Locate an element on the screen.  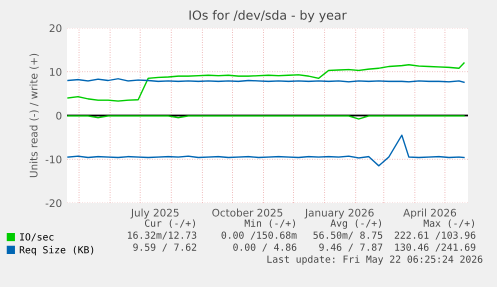
x-tick-label: October 2025 is located at coordinates (247, 212).